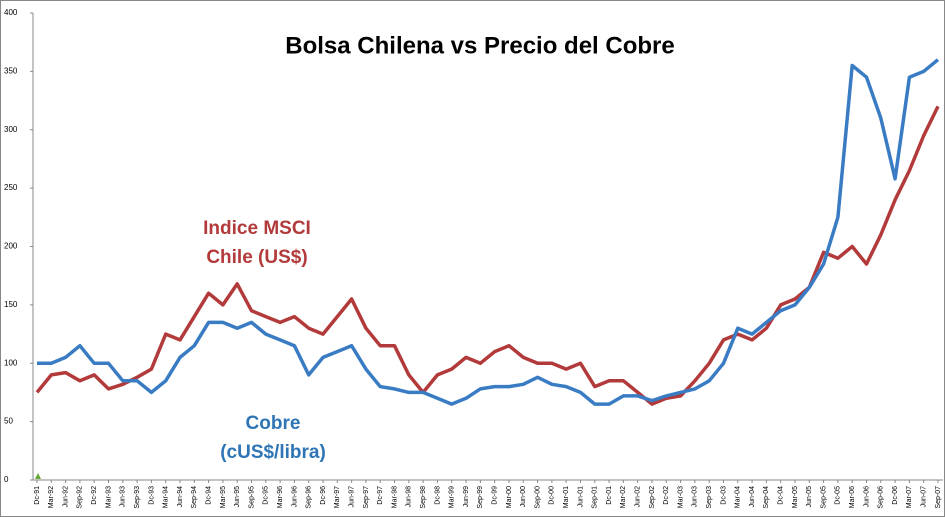 This screenshot has height=517, width=945. I want to click on x-tick-label: Jun-96, so click(294, 497).